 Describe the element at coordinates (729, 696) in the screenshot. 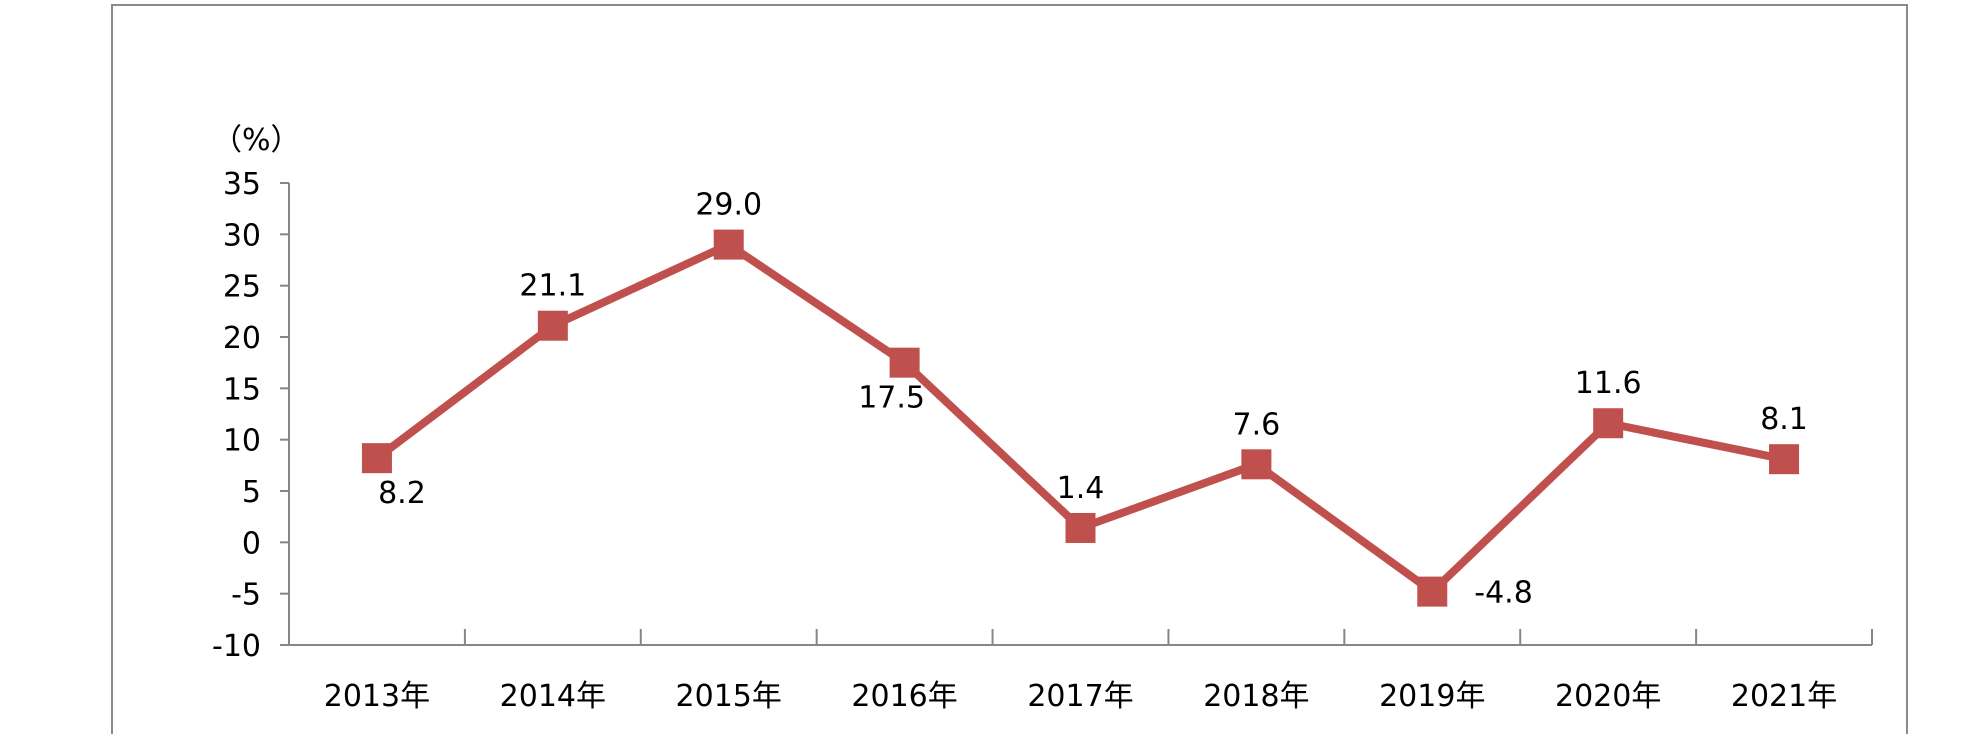

I see `x-tick-label: 2015年` at that location.